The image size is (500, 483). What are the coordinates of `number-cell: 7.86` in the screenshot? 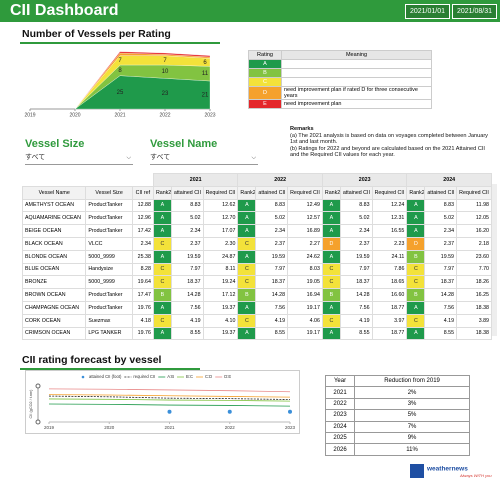 It's located at (389, 269).